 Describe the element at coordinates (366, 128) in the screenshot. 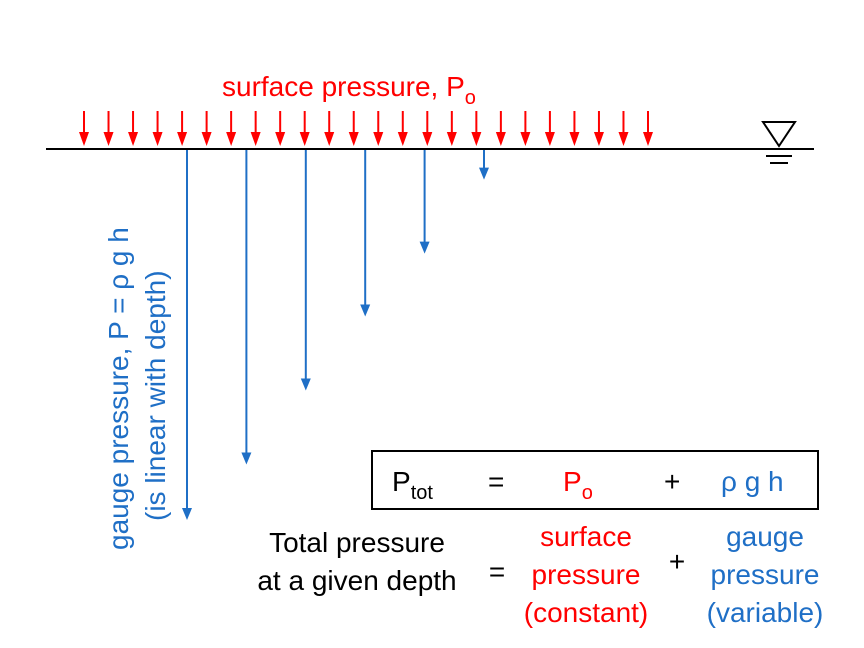

I see `surface-pressure-arrows` at that location.